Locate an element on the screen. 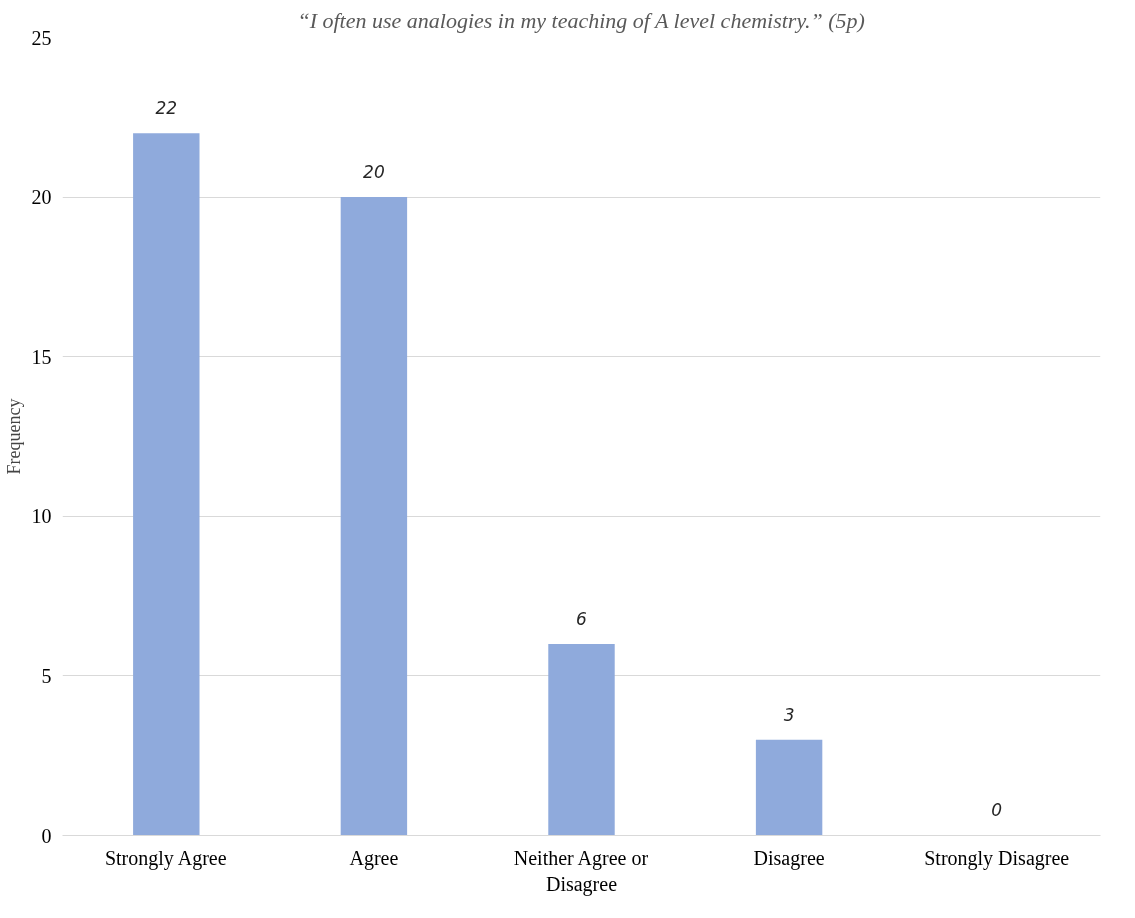 This screenshot has height=918, width=1135. y-tick-label: 25 is located at coordinates (41, 37).